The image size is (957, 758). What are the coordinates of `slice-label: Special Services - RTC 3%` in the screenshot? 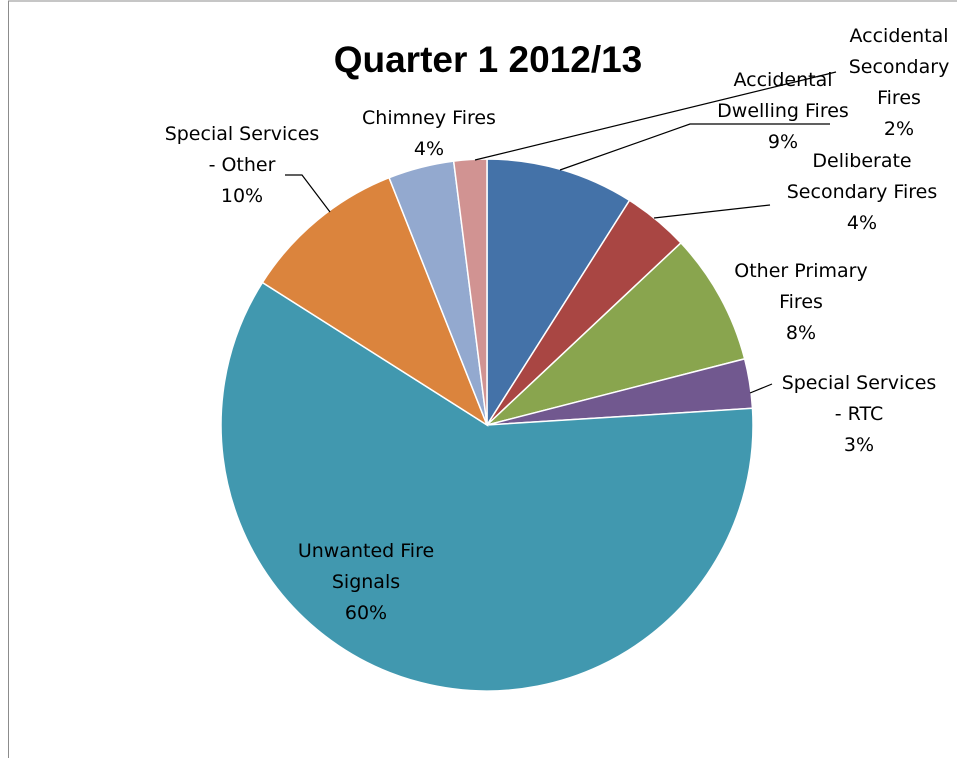 It's located at (859, 414).